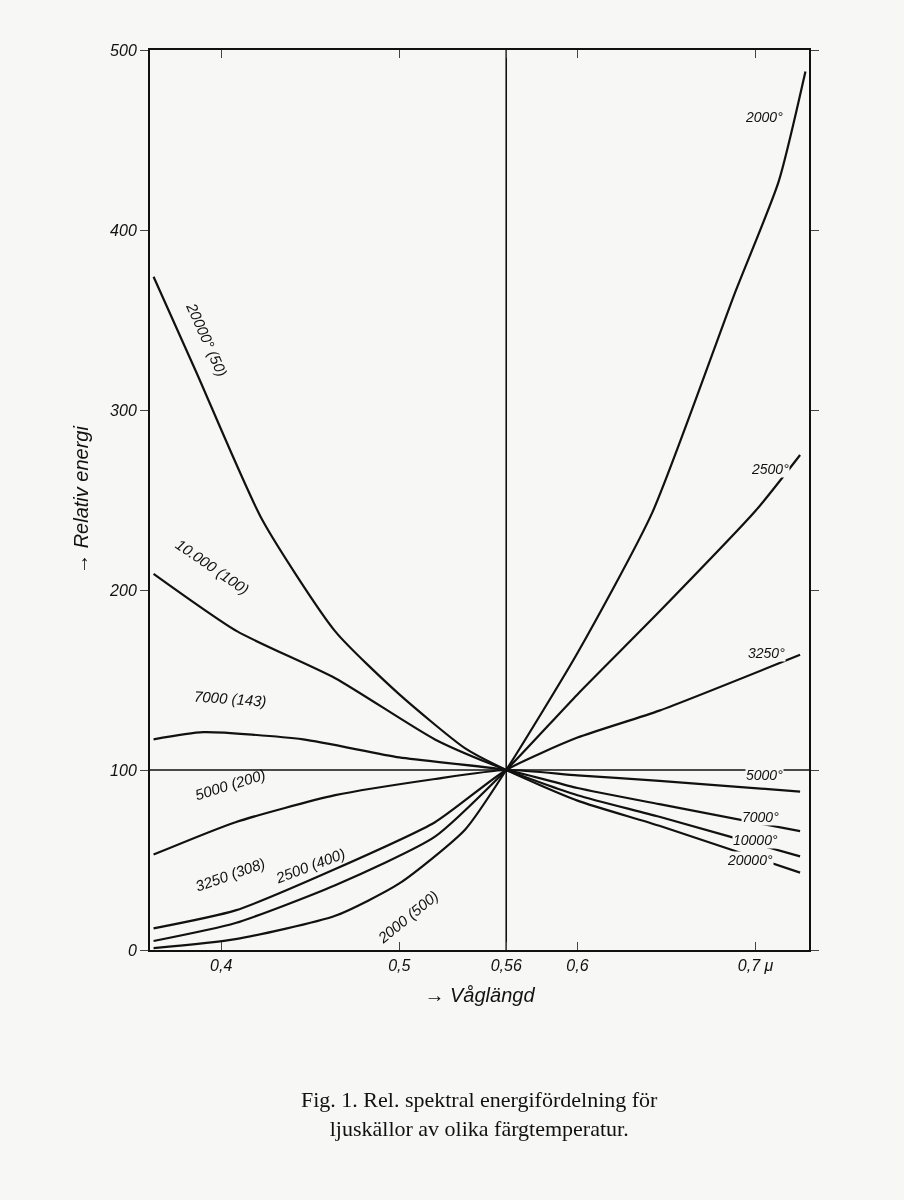 The height and width of the screenshot is (1200, 904). What do you see at coordinates (480, 1114) in the screenshot?
I see `caption: Fig. 1. Rel. spektral energifördelning för ljuskällor av olika färgtemperatur.` at bounding box center [480, 1114].